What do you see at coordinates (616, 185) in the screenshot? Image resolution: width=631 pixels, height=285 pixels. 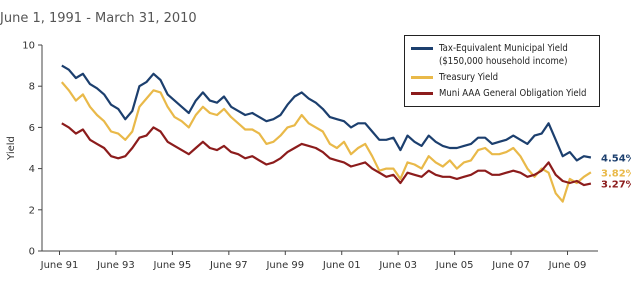 I see `end-label: 3.27%` at bounding box center [616, 185].